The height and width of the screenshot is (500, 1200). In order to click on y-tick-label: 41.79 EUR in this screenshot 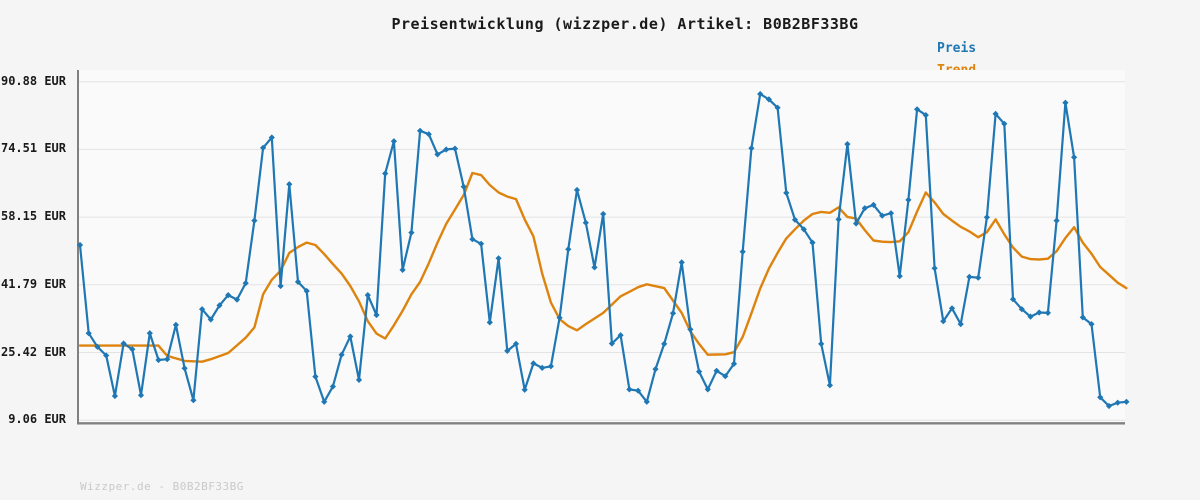, I will do `click(33, 283)`.